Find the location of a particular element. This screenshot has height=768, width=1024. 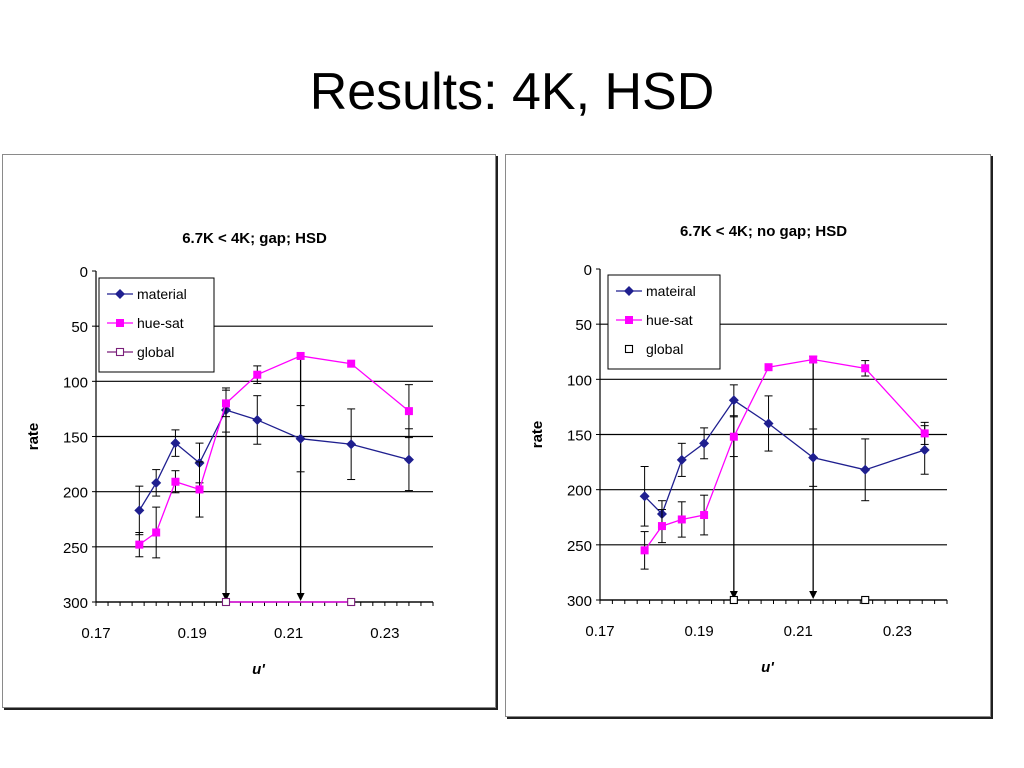

chart-title: 6.7K < 4K; gap; HSD is located at coordinates (254, 238).